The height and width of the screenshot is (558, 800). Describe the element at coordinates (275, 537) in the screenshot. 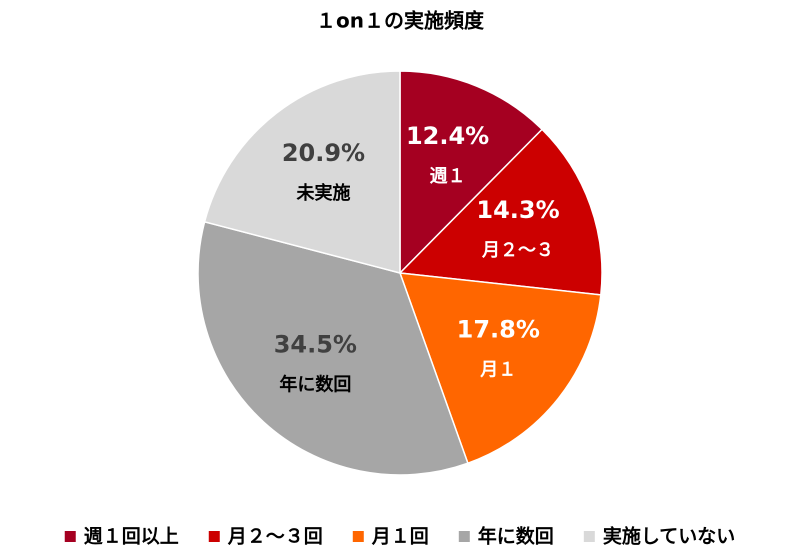

I see `legend-label: 月２～３回` at that location.